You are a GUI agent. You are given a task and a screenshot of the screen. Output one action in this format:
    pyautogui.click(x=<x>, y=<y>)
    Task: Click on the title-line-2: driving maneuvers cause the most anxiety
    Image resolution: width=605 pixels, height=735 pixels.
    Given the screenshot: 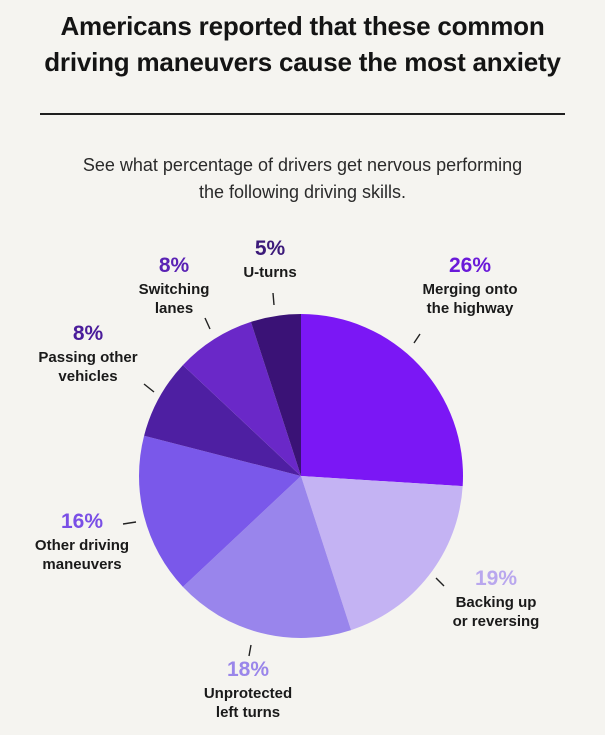 What is the action you would take?
    pyautogui.click(x=302, y=62)
    